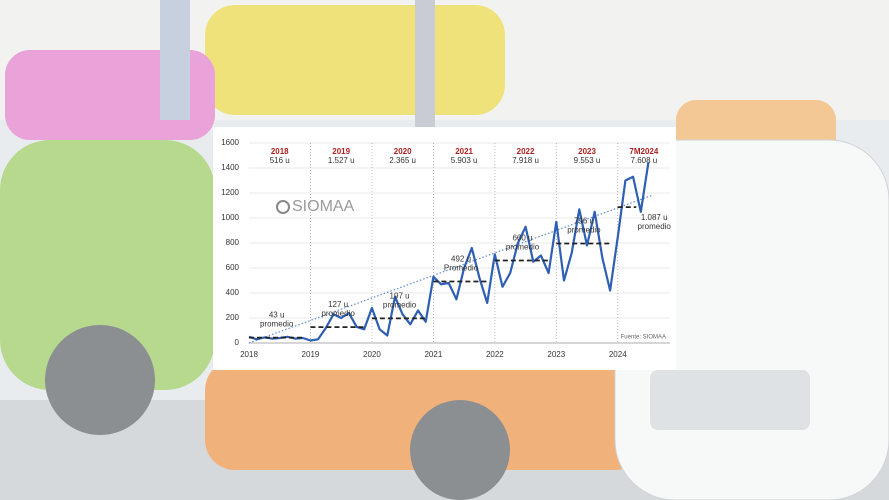  What do you see at coordinates (341, 151) in the screenshot?
I see `header-year: 2019` at bounding box center [341, 151].